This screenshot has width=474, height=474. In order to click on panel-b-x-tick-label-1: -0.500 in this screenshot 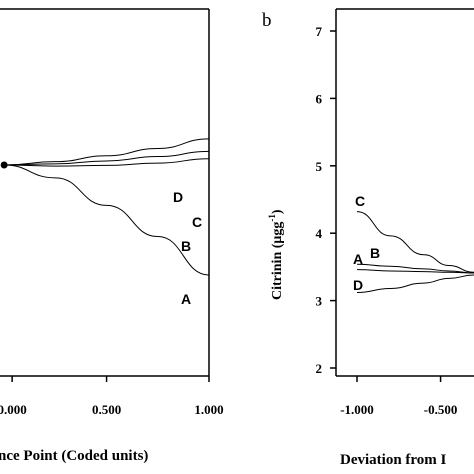, I will do `click(441, 409)`.